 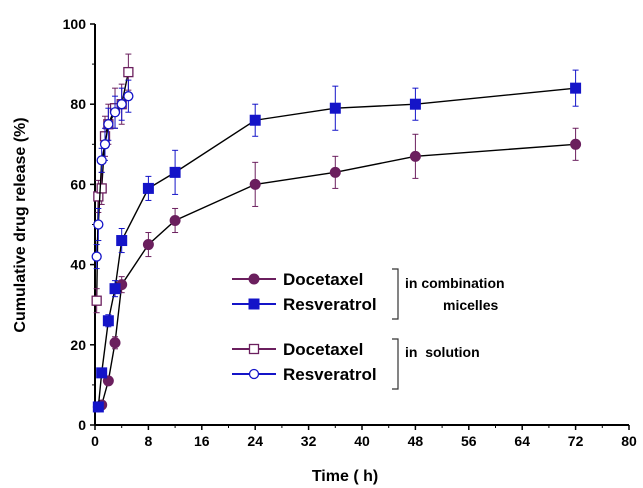 I want to click on x-tick-label: 64, so click(x=522, y=441).